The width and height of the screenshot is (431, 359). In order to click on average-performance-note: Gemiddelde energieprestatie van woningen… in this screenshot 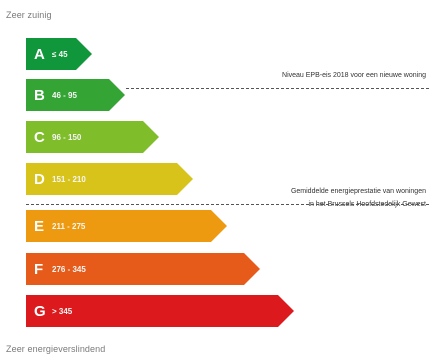, I will do `click(358, 198)`.